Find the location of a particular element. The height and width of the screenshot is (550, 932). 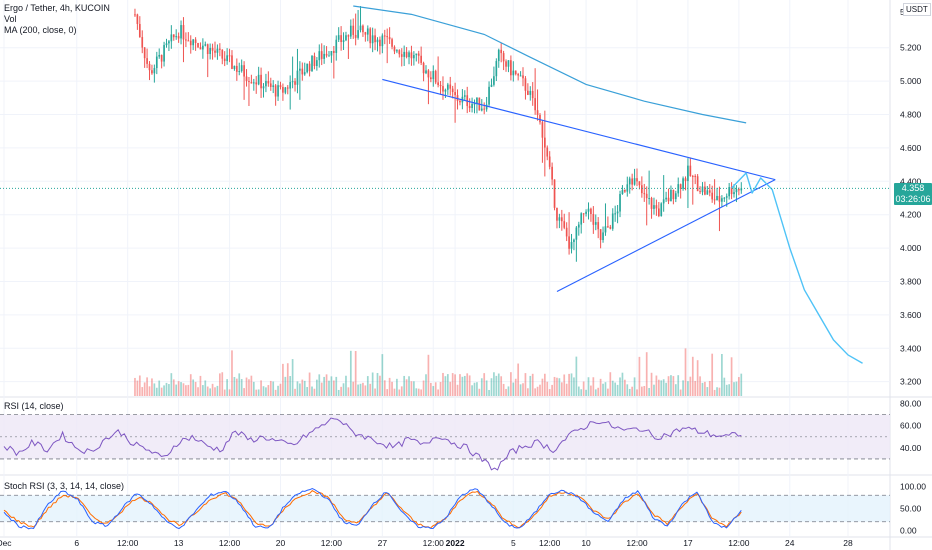

last-price: 4.358 is located at coordinates (913, 188).